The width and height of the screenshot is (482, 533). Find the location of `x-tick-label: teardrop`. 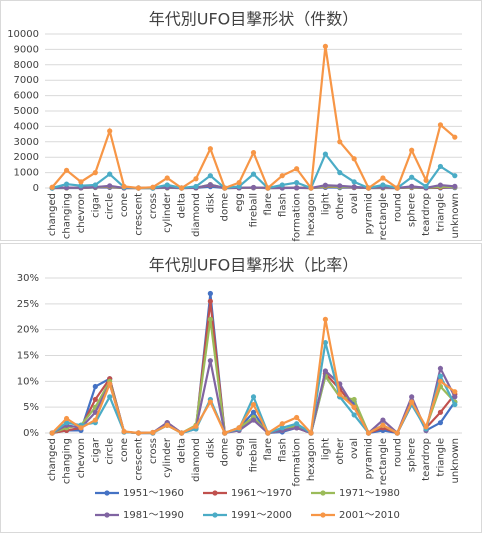

x-tick-label: teardrop is located at coordinates (426, 459).